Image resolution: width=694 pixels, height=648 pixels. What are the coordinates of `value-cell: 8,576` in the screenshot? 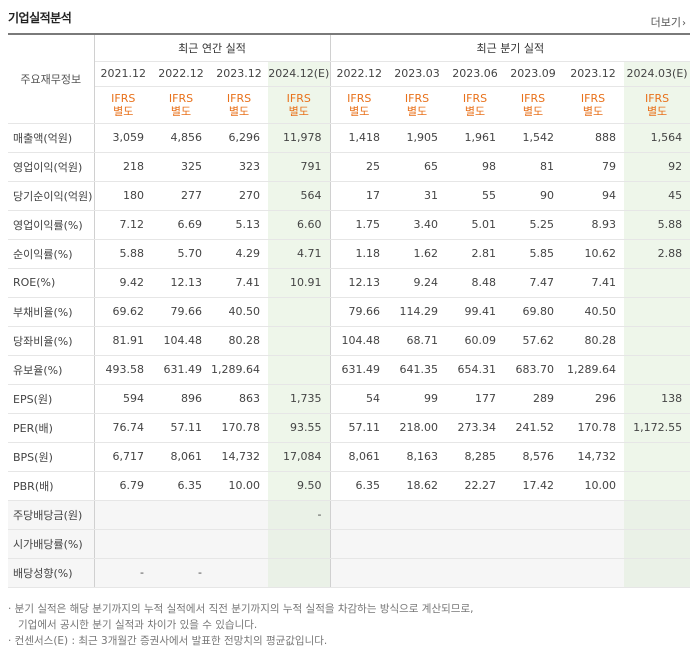 It's located at (533, 457).